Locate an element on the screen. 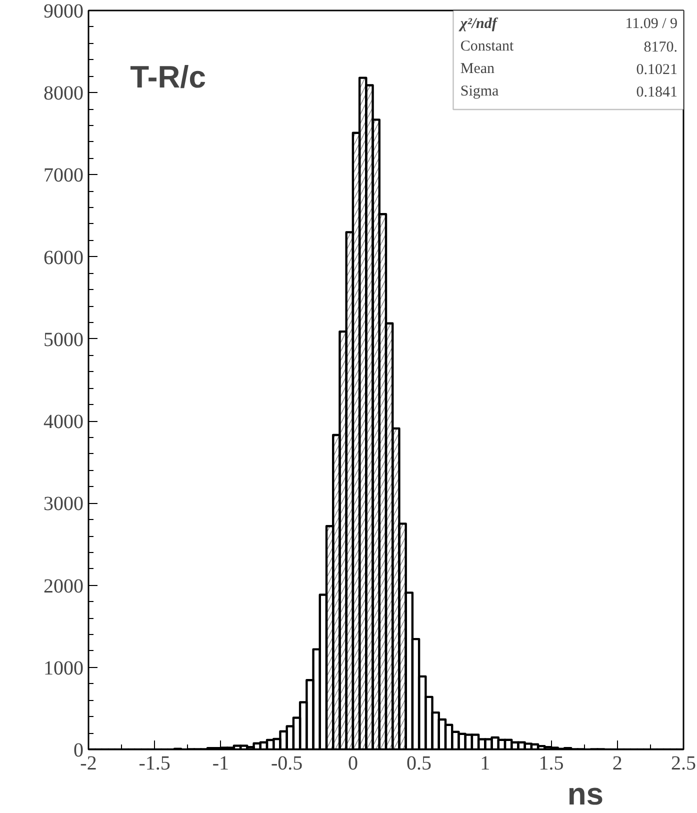 This screenshot has height=813, width=697. x-tick-label: -1.5 is located at coordinates (154, 763).